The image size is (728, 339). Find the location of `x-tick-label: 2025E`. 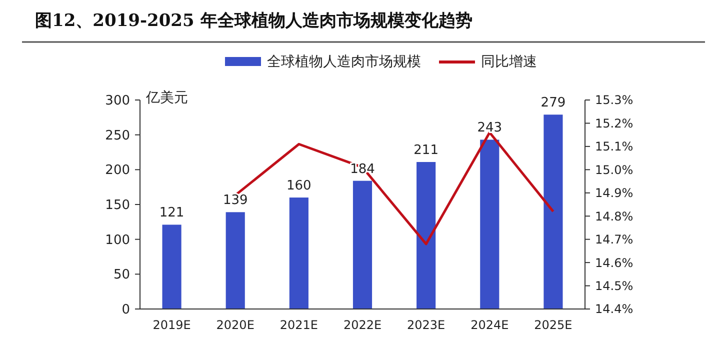

x-tick-label: 2025E is located at coordinates (553, 325).